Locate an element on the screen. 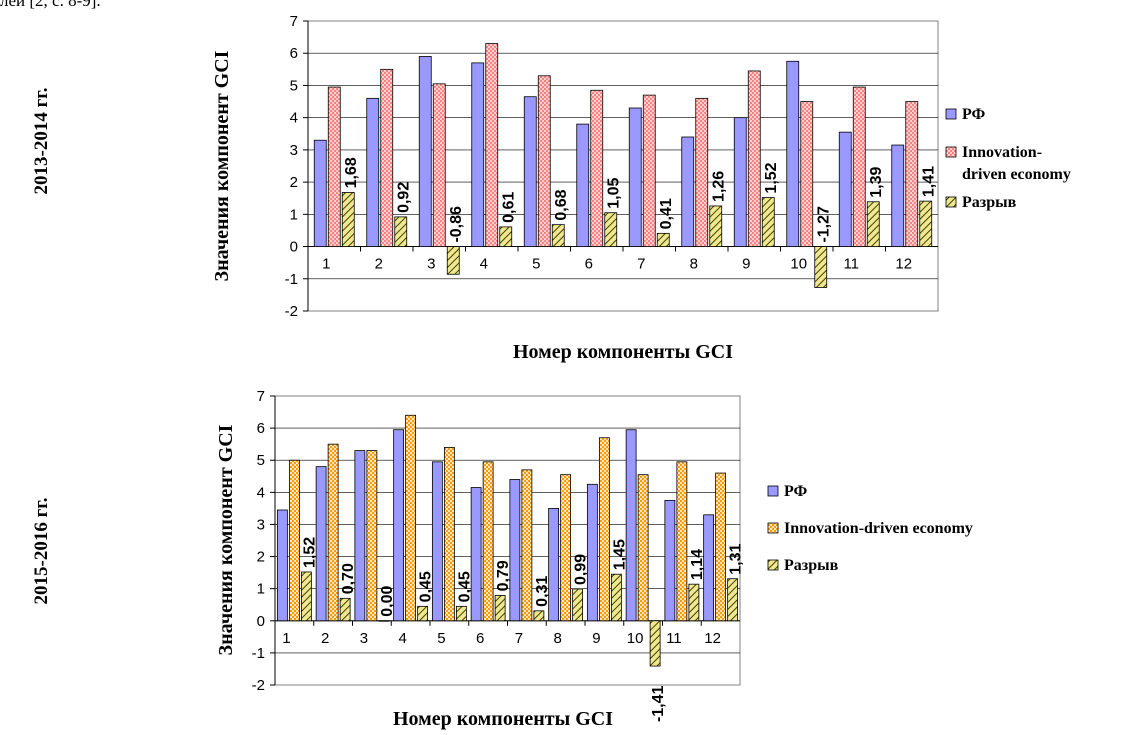 The width and height of the screenshot is (1138, 735). x-tick-label: 1 is located at coordinates (326, 264).